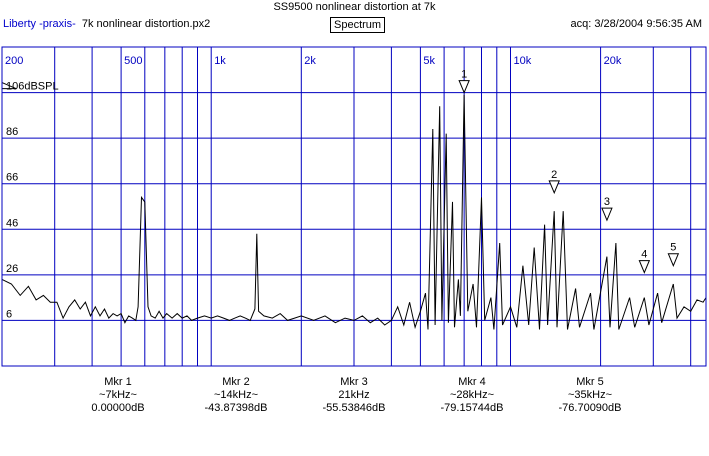 Image resolution: width=709 pixels, height=456 pixels. I want to click on marker-label: 3, so click(607, 202).